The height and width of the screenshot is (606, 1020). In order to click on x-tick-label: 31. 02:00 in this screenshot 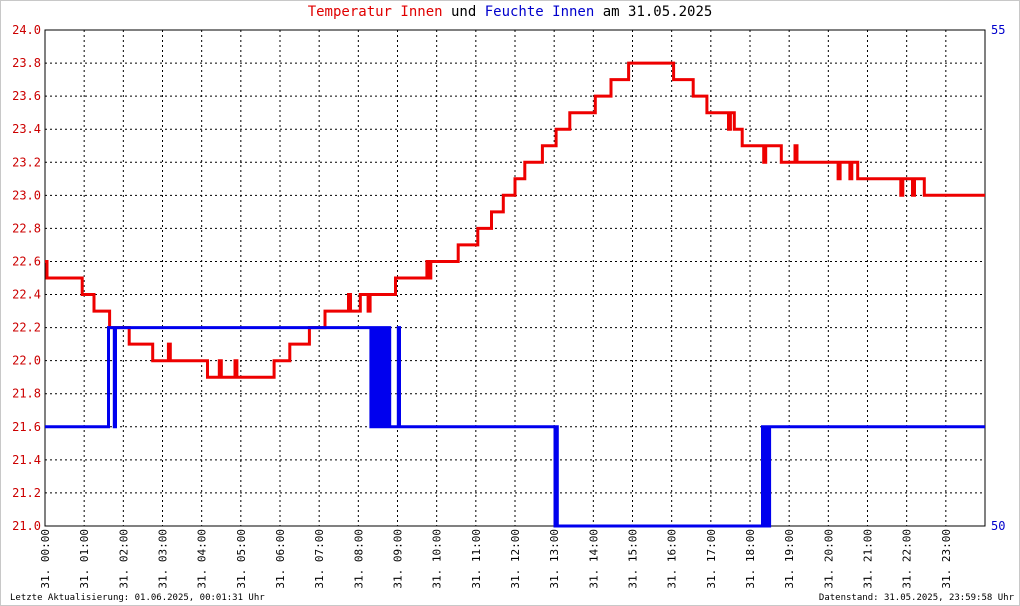, I will do `click(123, 559)`.